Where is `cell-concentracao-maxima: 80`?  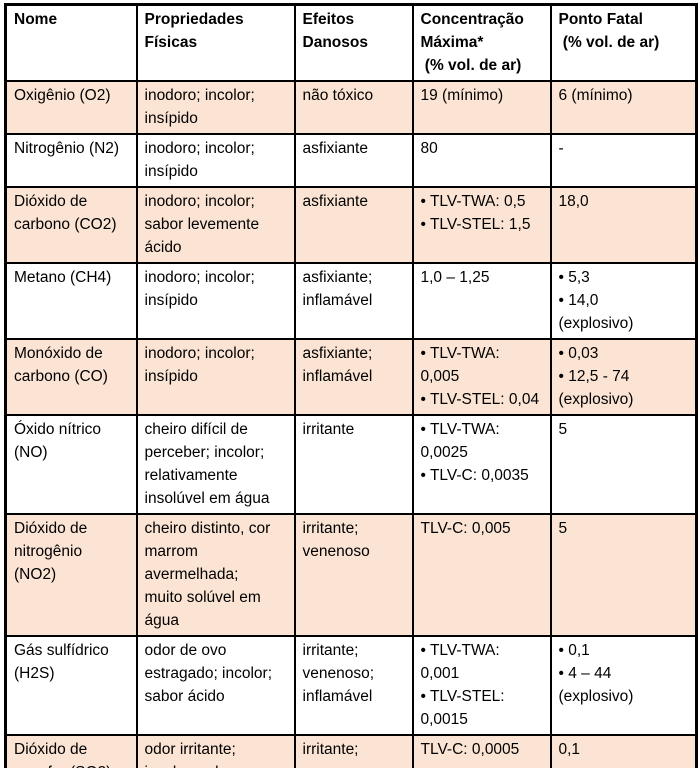
cell-concentracao-maxima: 80 is located at coordinates (481, 160).